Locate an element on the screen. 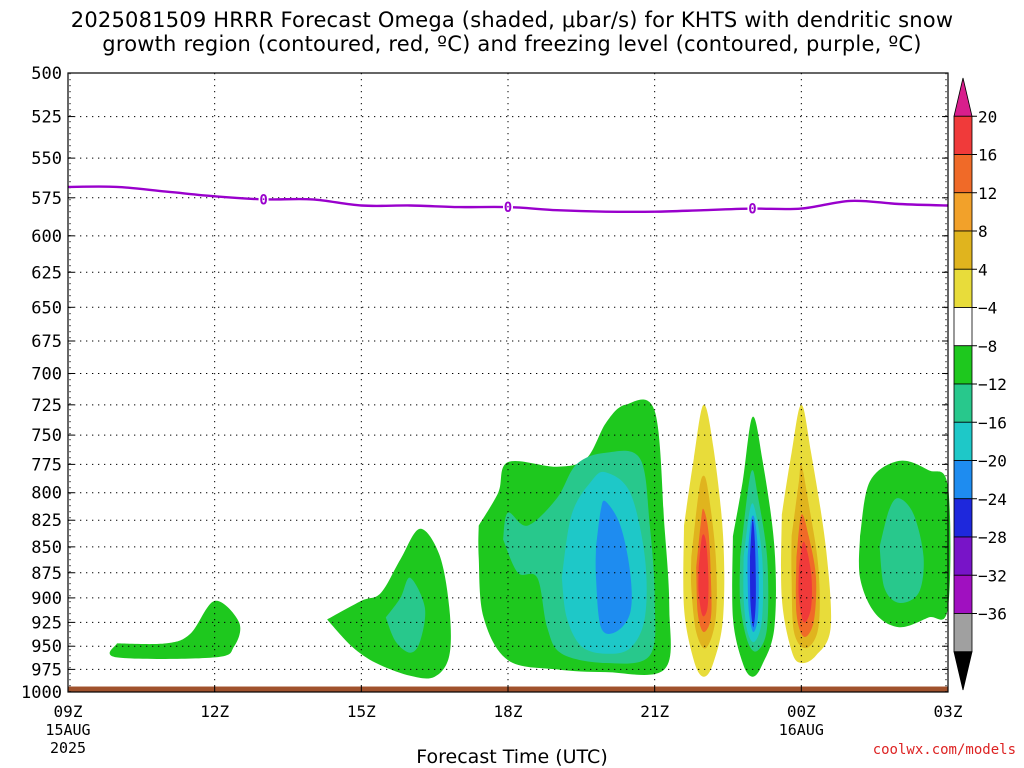  colorbar-label: 4 is located at coordinates (983, 269).